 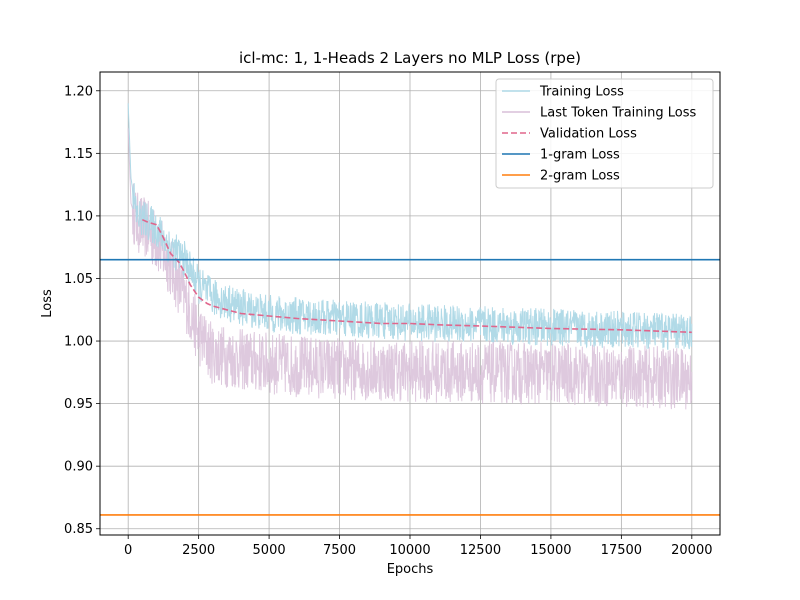 I want to click on y-tick-label: 1.15, so click(x=78, y=154).